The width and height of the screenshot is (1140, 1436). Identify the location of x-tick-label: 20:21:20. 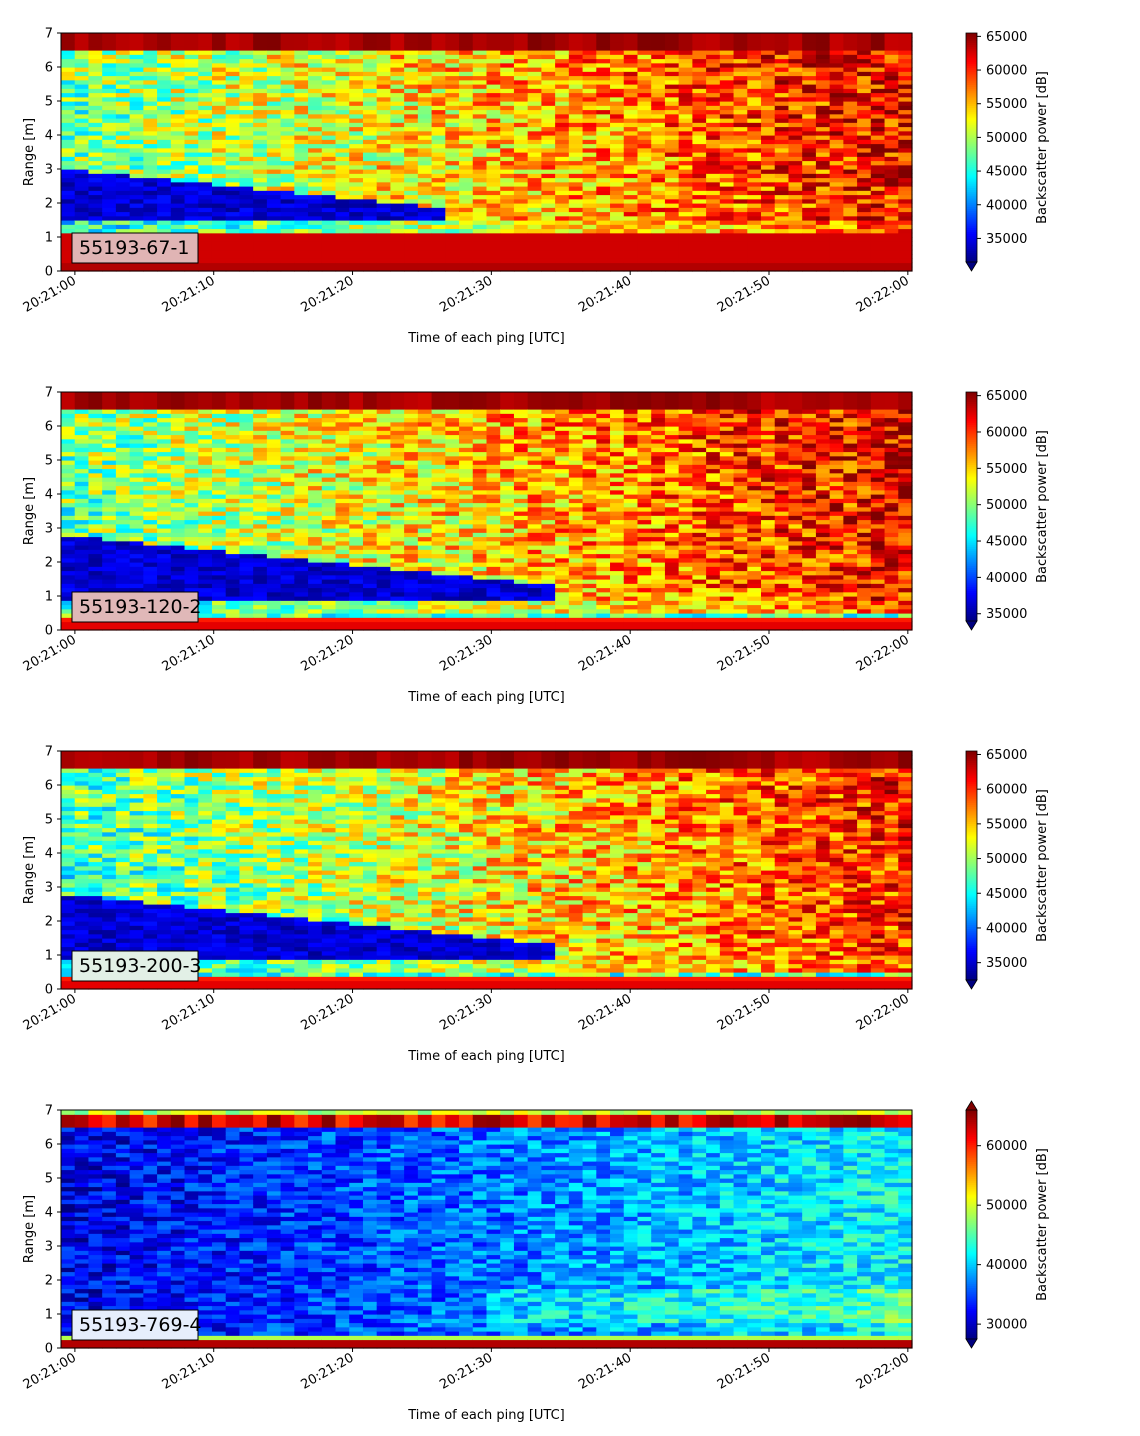
(327, 294).